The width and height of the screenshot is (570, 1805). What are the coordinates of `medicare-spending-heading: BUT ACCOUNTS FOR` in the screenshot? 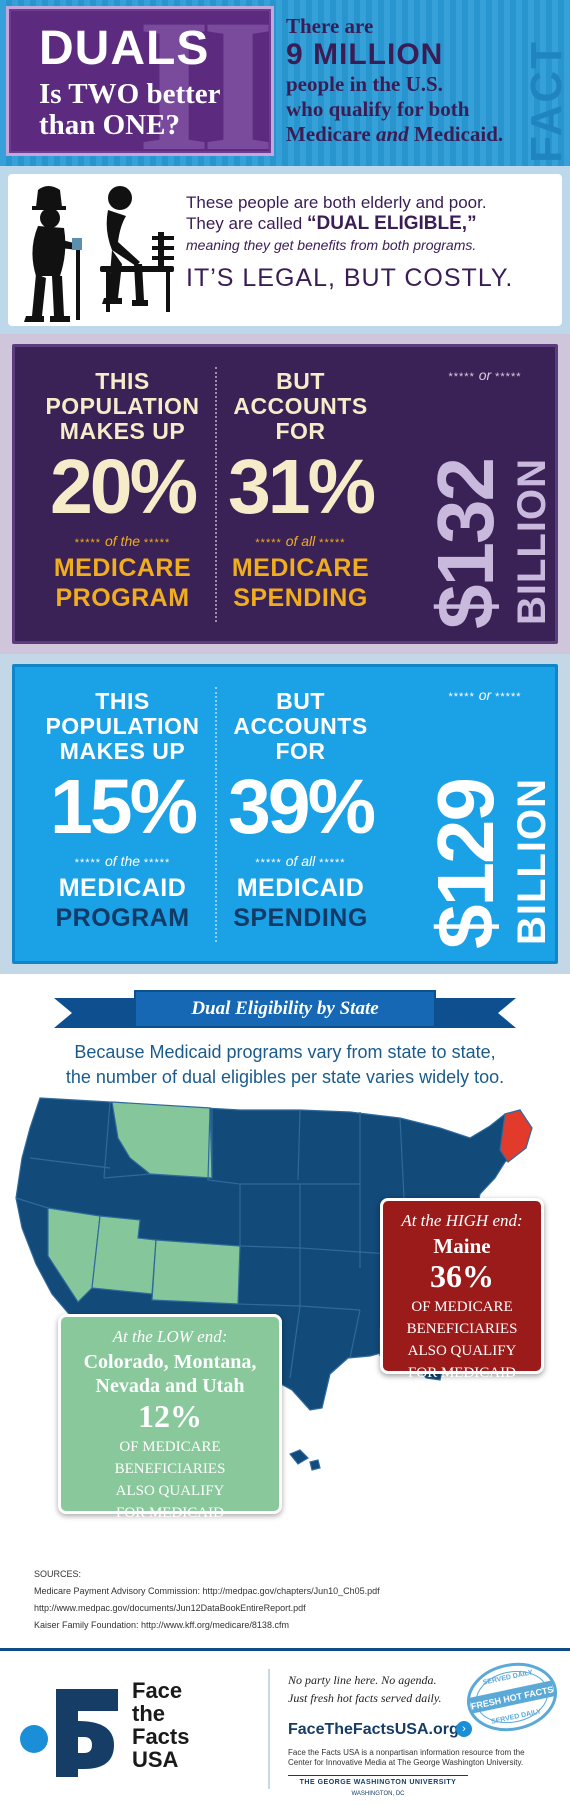 It's located at (300, 406).